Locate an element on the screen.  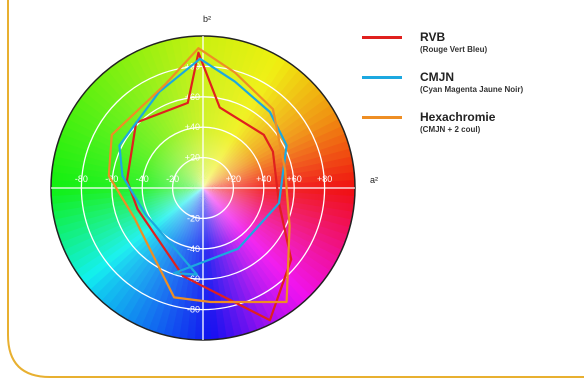
legend-item-rvb: RVB (Rouge Vert Bleu) is located at coordinates (472, 48).